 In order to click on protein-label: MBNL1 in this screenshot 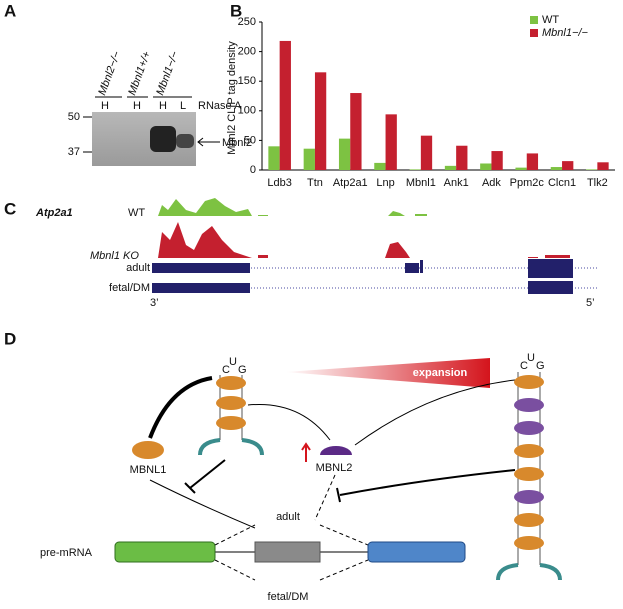, I will do `click(148, 470)`.